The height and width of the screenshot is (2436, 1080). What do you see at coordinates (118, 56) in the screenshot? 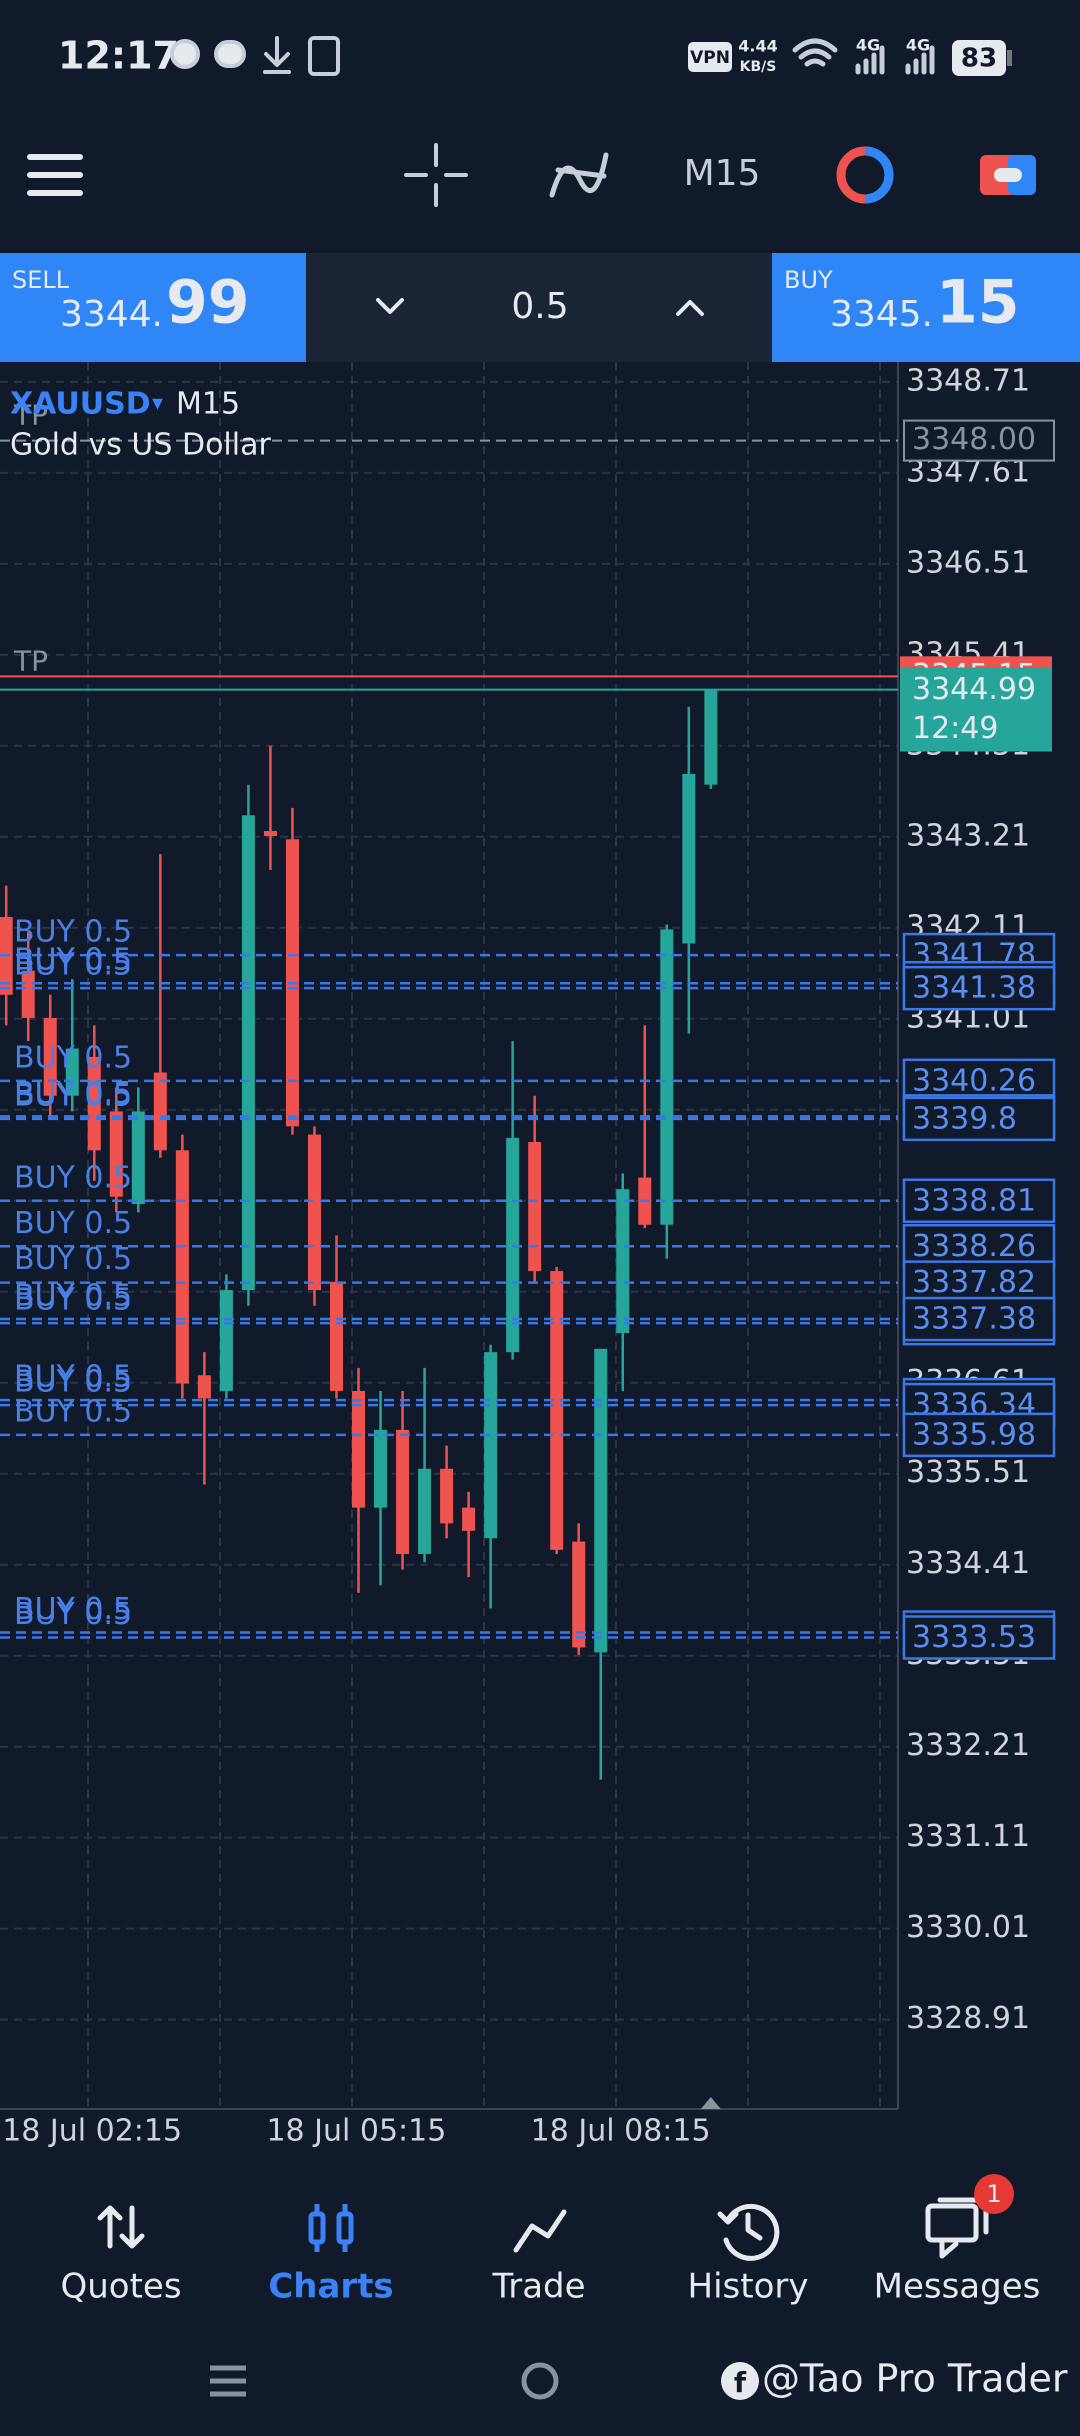
I see `clock: 12:17` at bounding box center [118, 56].